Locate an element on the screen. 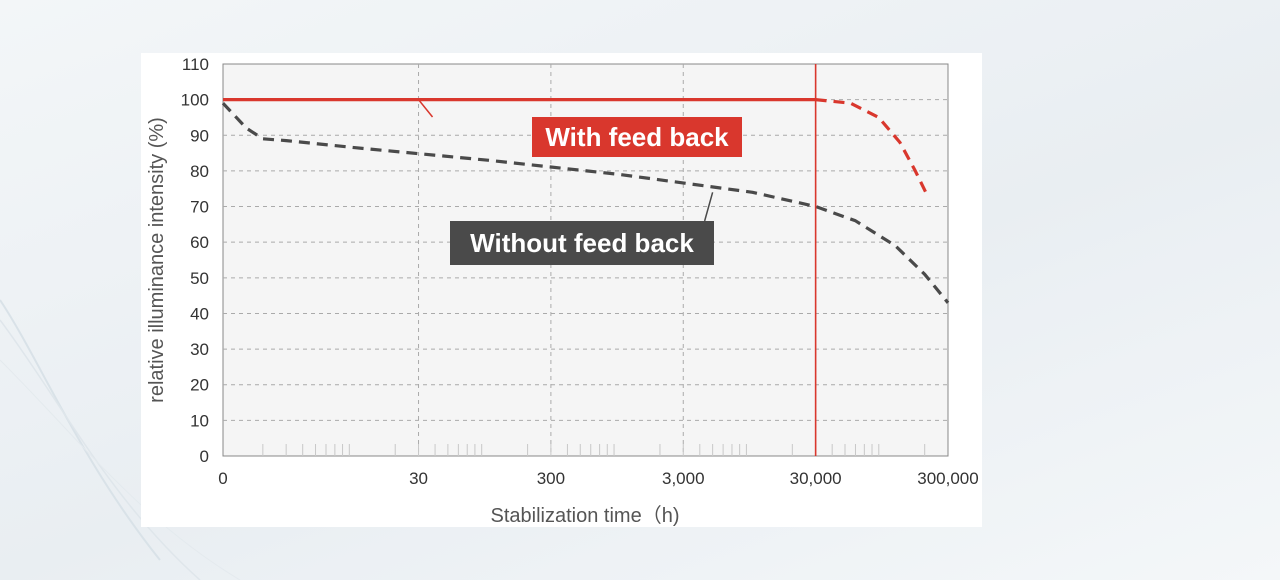  x-tick-label: 3,000 is located at coordinates (683, 478).